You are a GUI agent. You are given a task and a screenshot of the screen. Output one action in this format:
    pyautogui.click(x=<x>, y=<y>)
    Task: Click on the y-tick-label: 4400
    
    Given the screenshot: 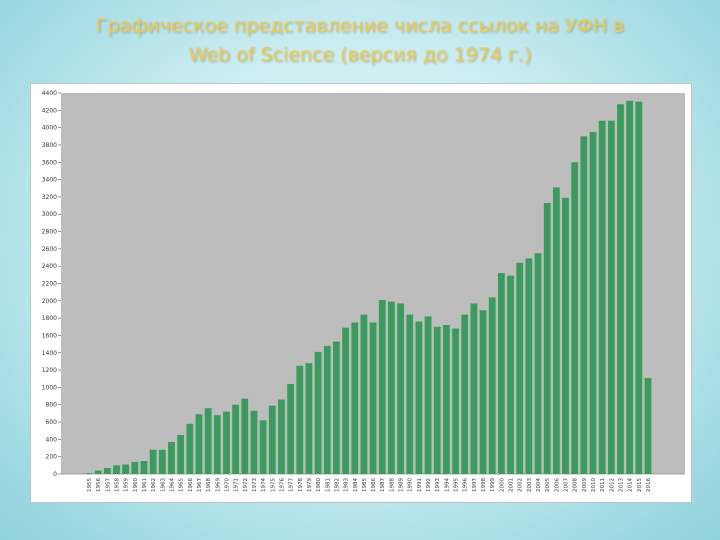 What is the action you would take?
    pyautogui.click(x=49, y=93)
    